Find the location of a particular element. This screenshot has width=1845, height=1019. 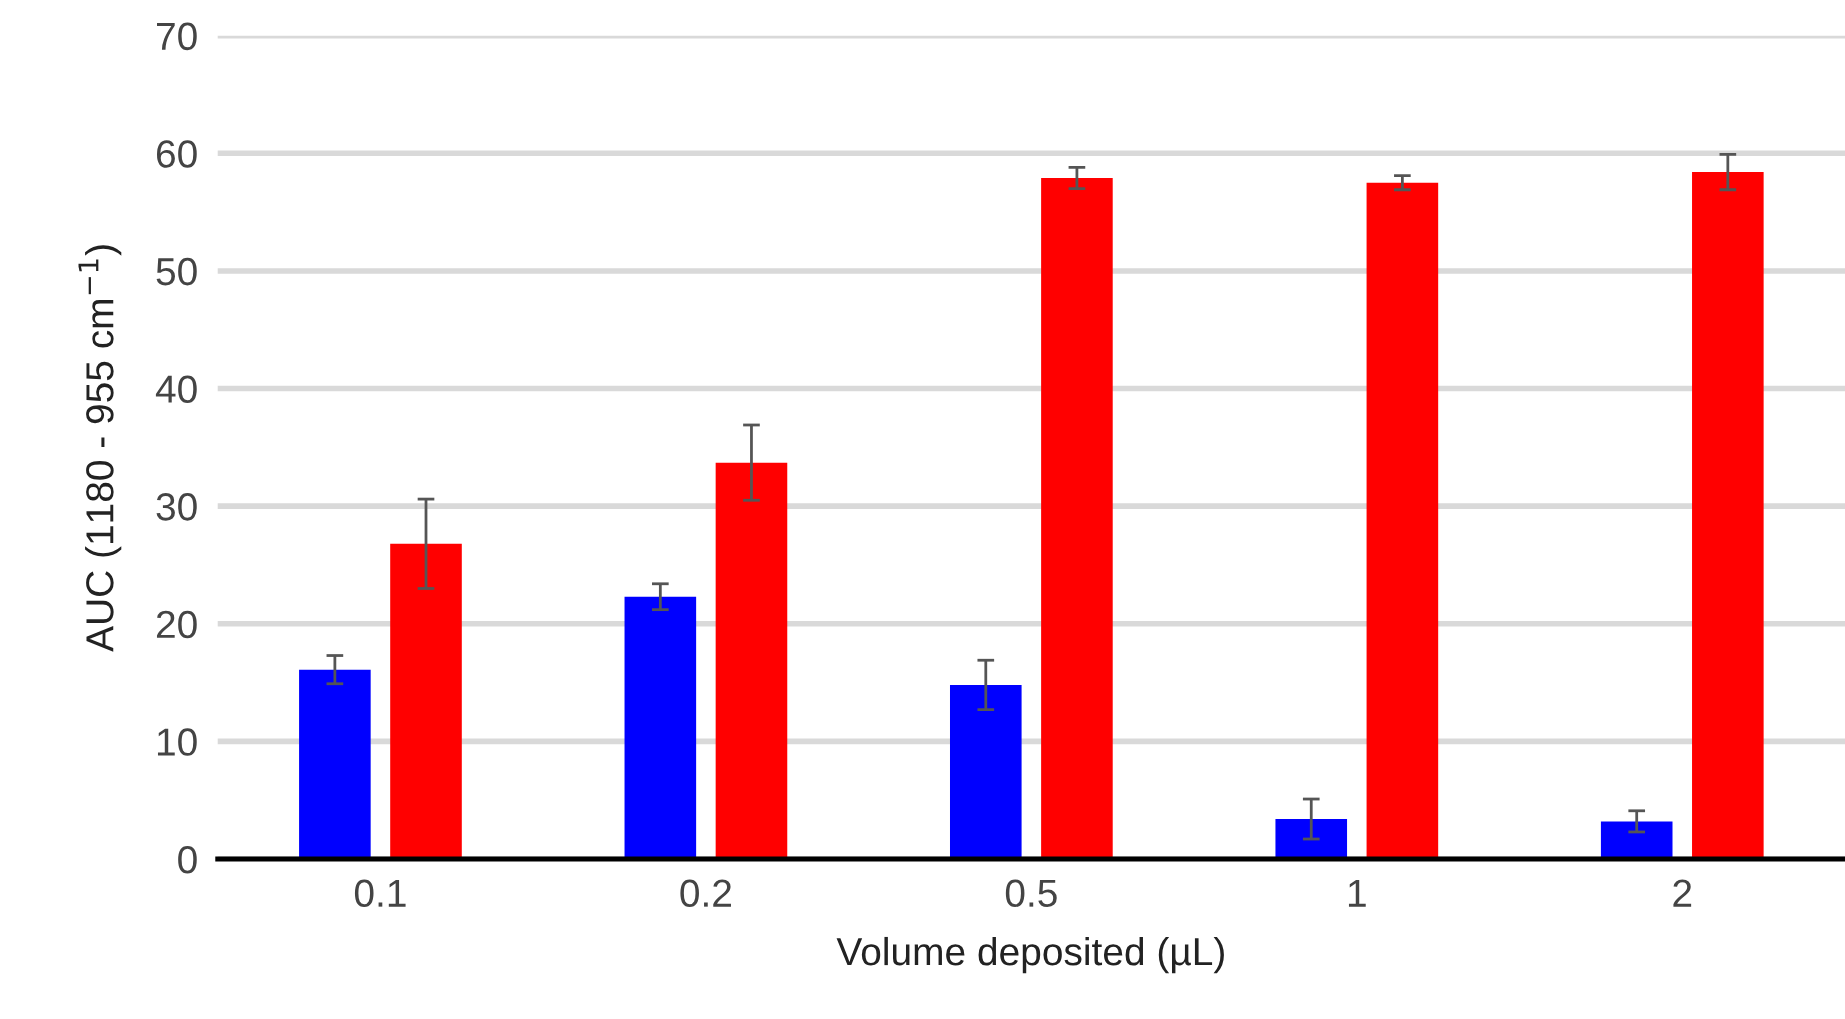

y-tick-label: 70 is located at coordinates (177, 36).